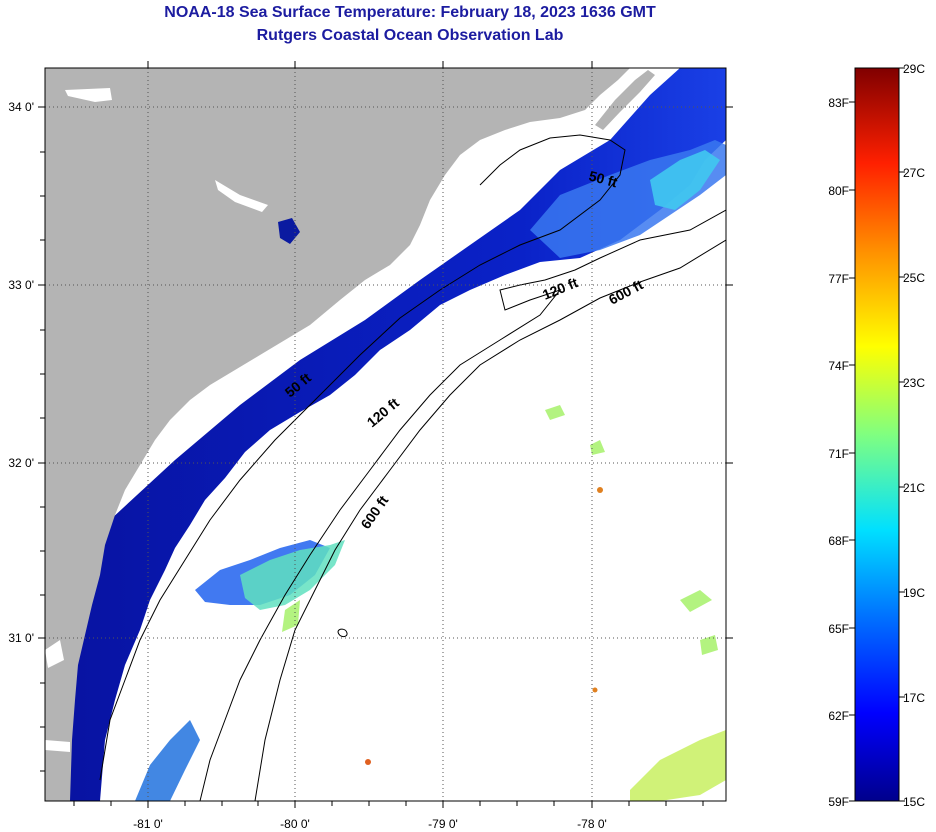 Image resolution: width=936 pixels, height=832 pixels. I want to click on colorbar-f-65: 65F, so click(838, 629).